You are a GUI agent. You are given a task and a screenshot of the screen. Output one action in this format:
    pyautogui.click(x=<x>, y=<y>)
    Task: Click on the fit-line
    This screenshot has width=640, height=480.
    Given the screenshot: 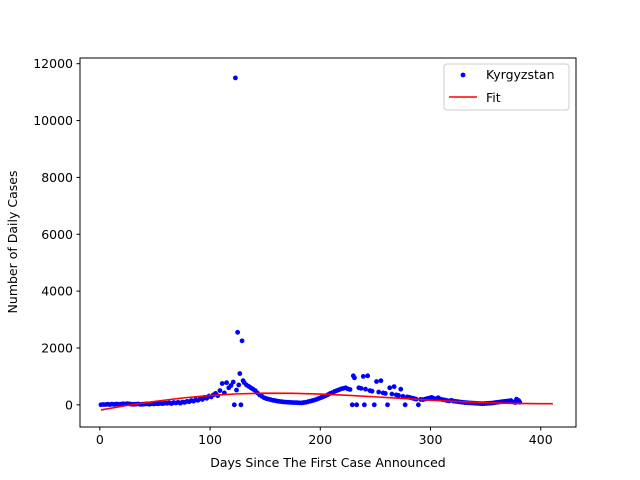 What is the action you would take?
    pyautogui.click(x=326, y=401)
    